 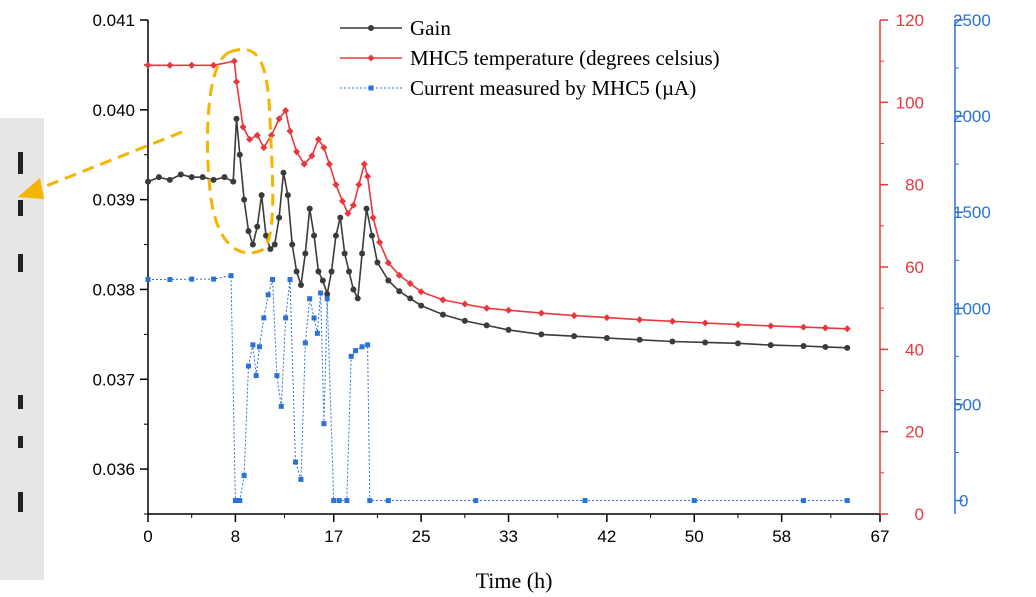 What do you see at coordinates (113, 200) in the screenshot?
I see `y-tick-label: 0.039` at bounding box center [113, 200].